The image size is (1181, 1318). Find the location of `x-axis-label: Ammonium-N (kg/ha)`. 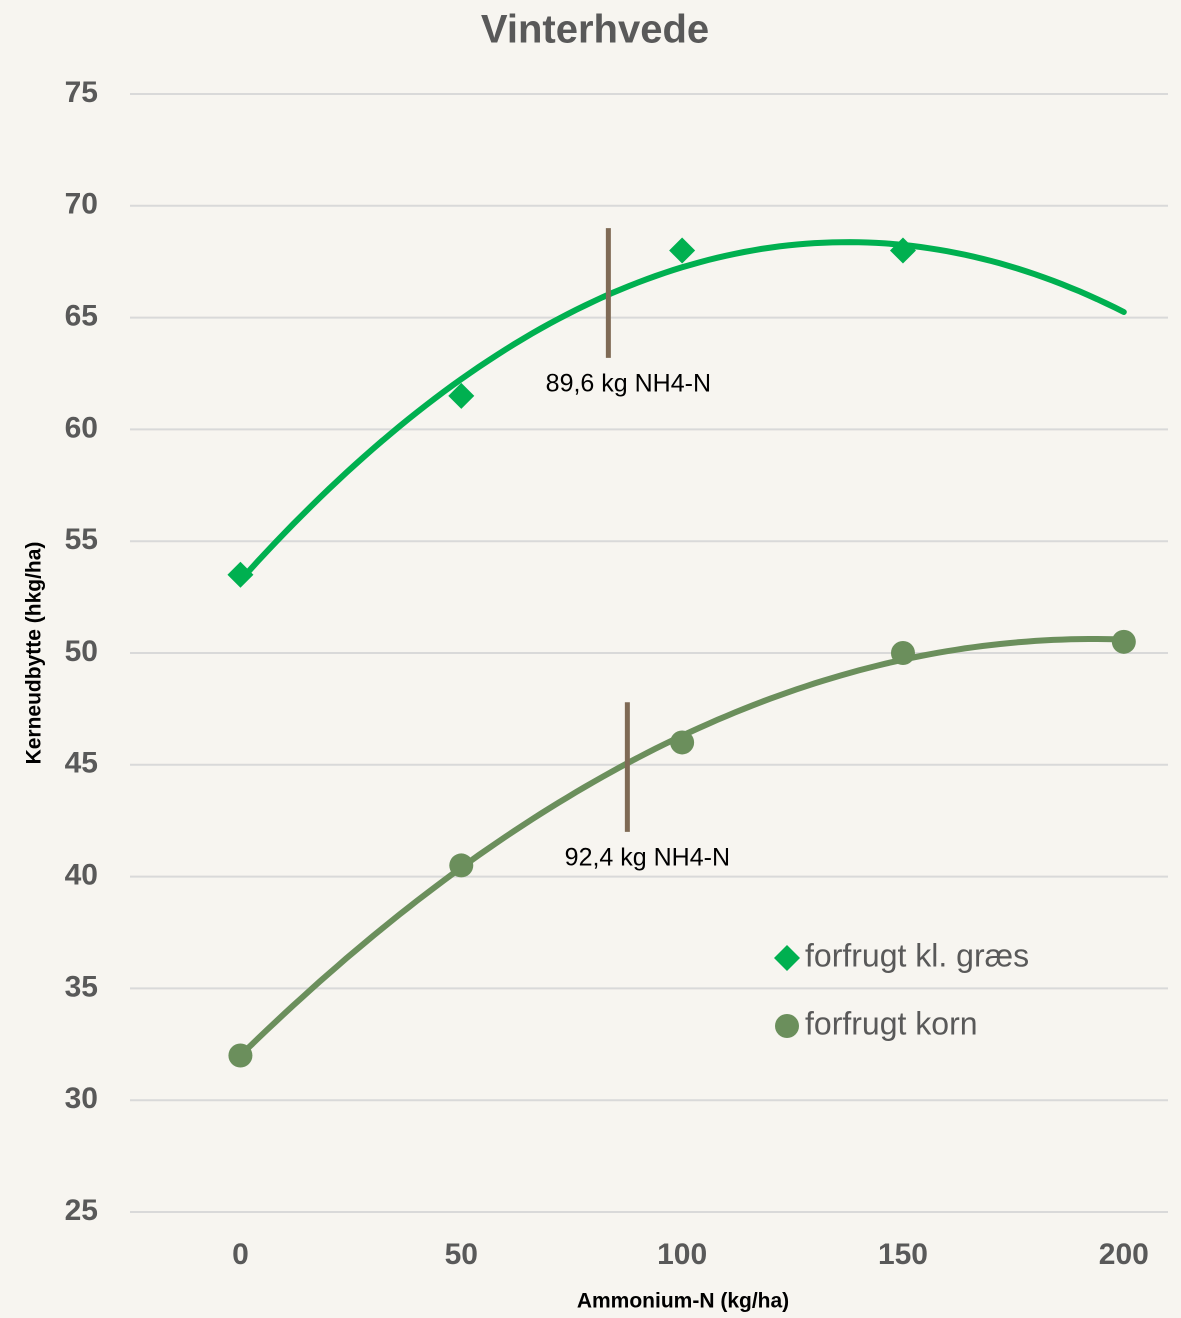

x-axis-label: Ammonium-N (kg/ha) is located at coordinates (683, 1301).